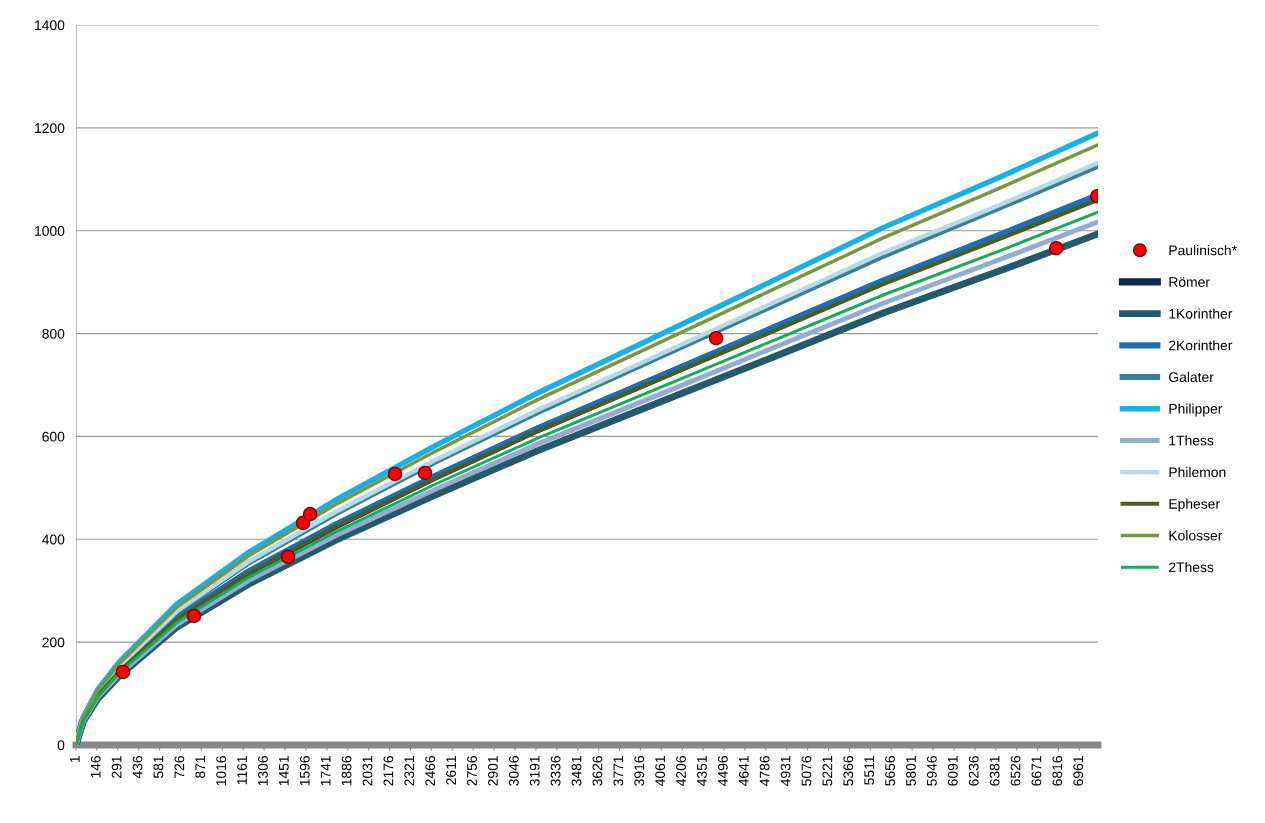  What do you see at coordinates (534, 771) in the screenshot?
I see `x-tick-label: 3191` at bounding box center [534, 771].